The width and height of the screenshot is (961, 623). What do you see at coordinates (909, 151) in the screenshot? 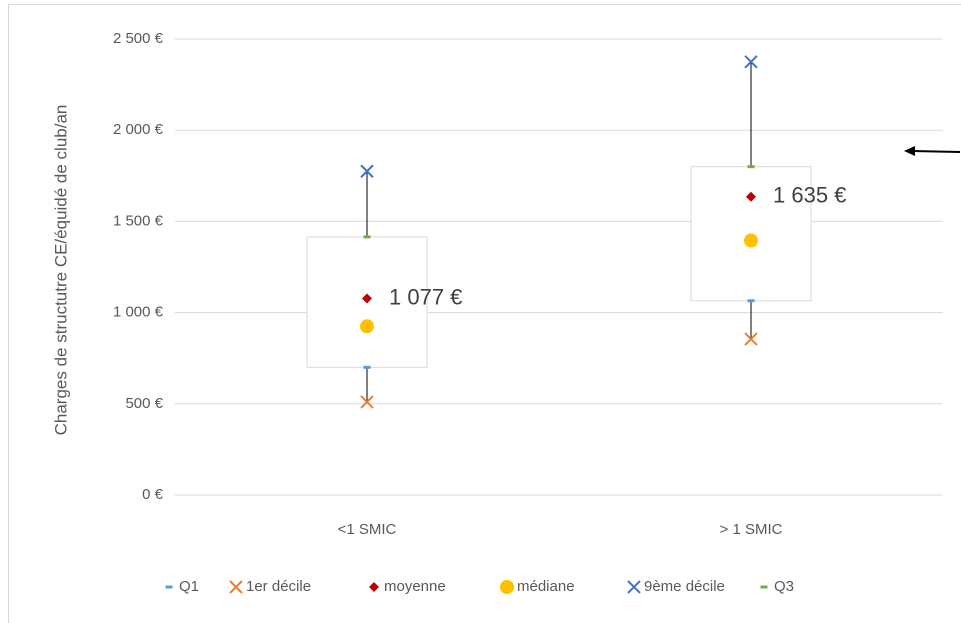
I see `arrow-head` at bounding box center [909, 151].